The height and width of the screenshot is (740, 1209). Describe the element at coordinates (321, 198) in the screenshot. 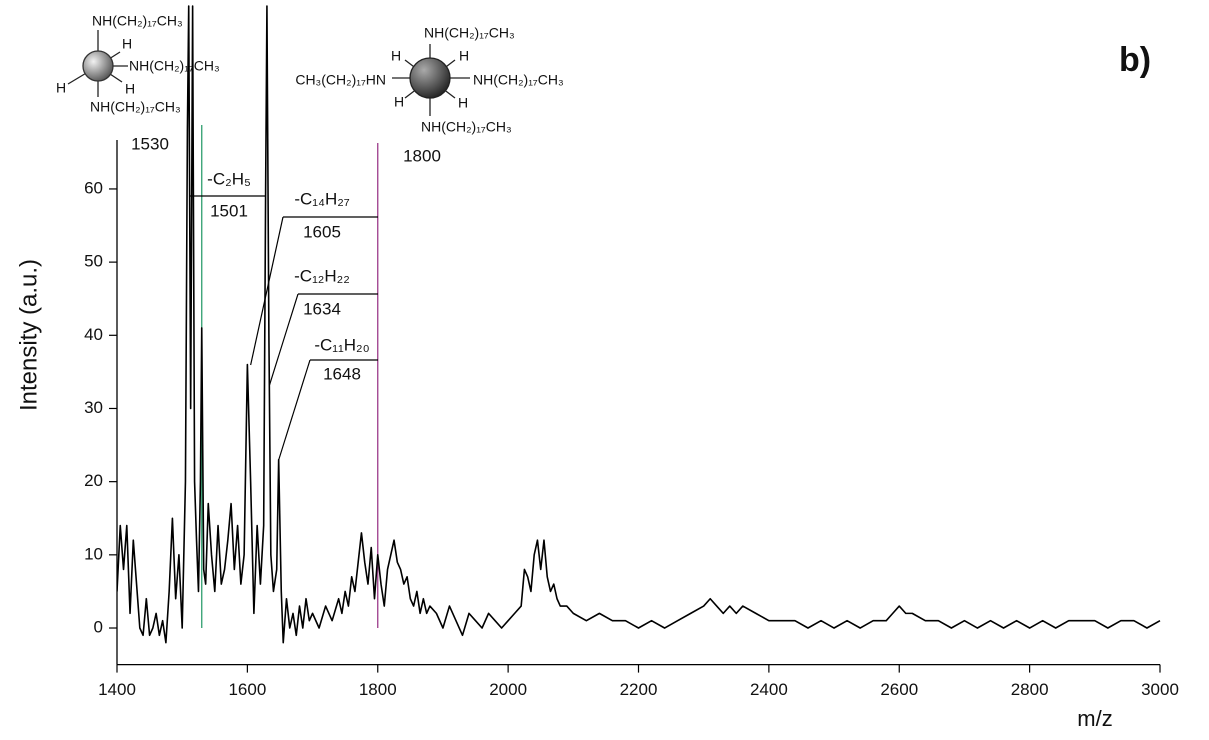

I see `fragment-loss: -C₁₄H₂₇` at that location.